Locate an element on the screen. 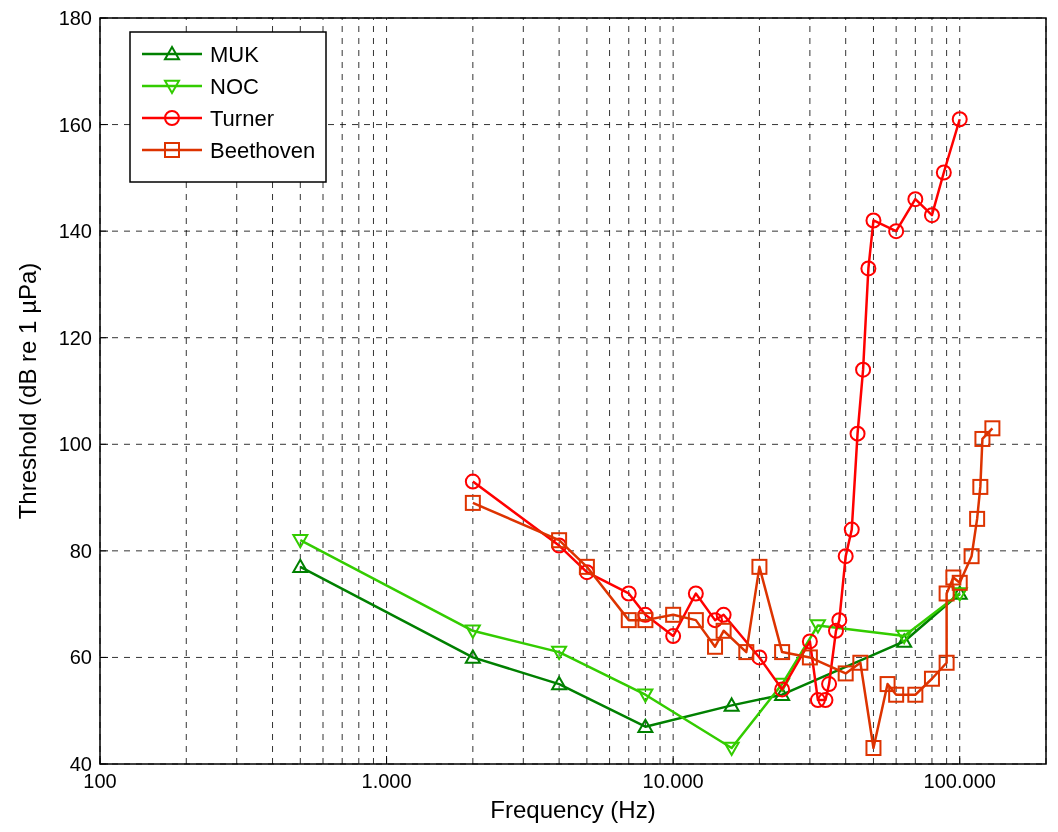 This screenshot has width=1058, height=832. y-tick-label: 80 is located at coordinates (80, 550).